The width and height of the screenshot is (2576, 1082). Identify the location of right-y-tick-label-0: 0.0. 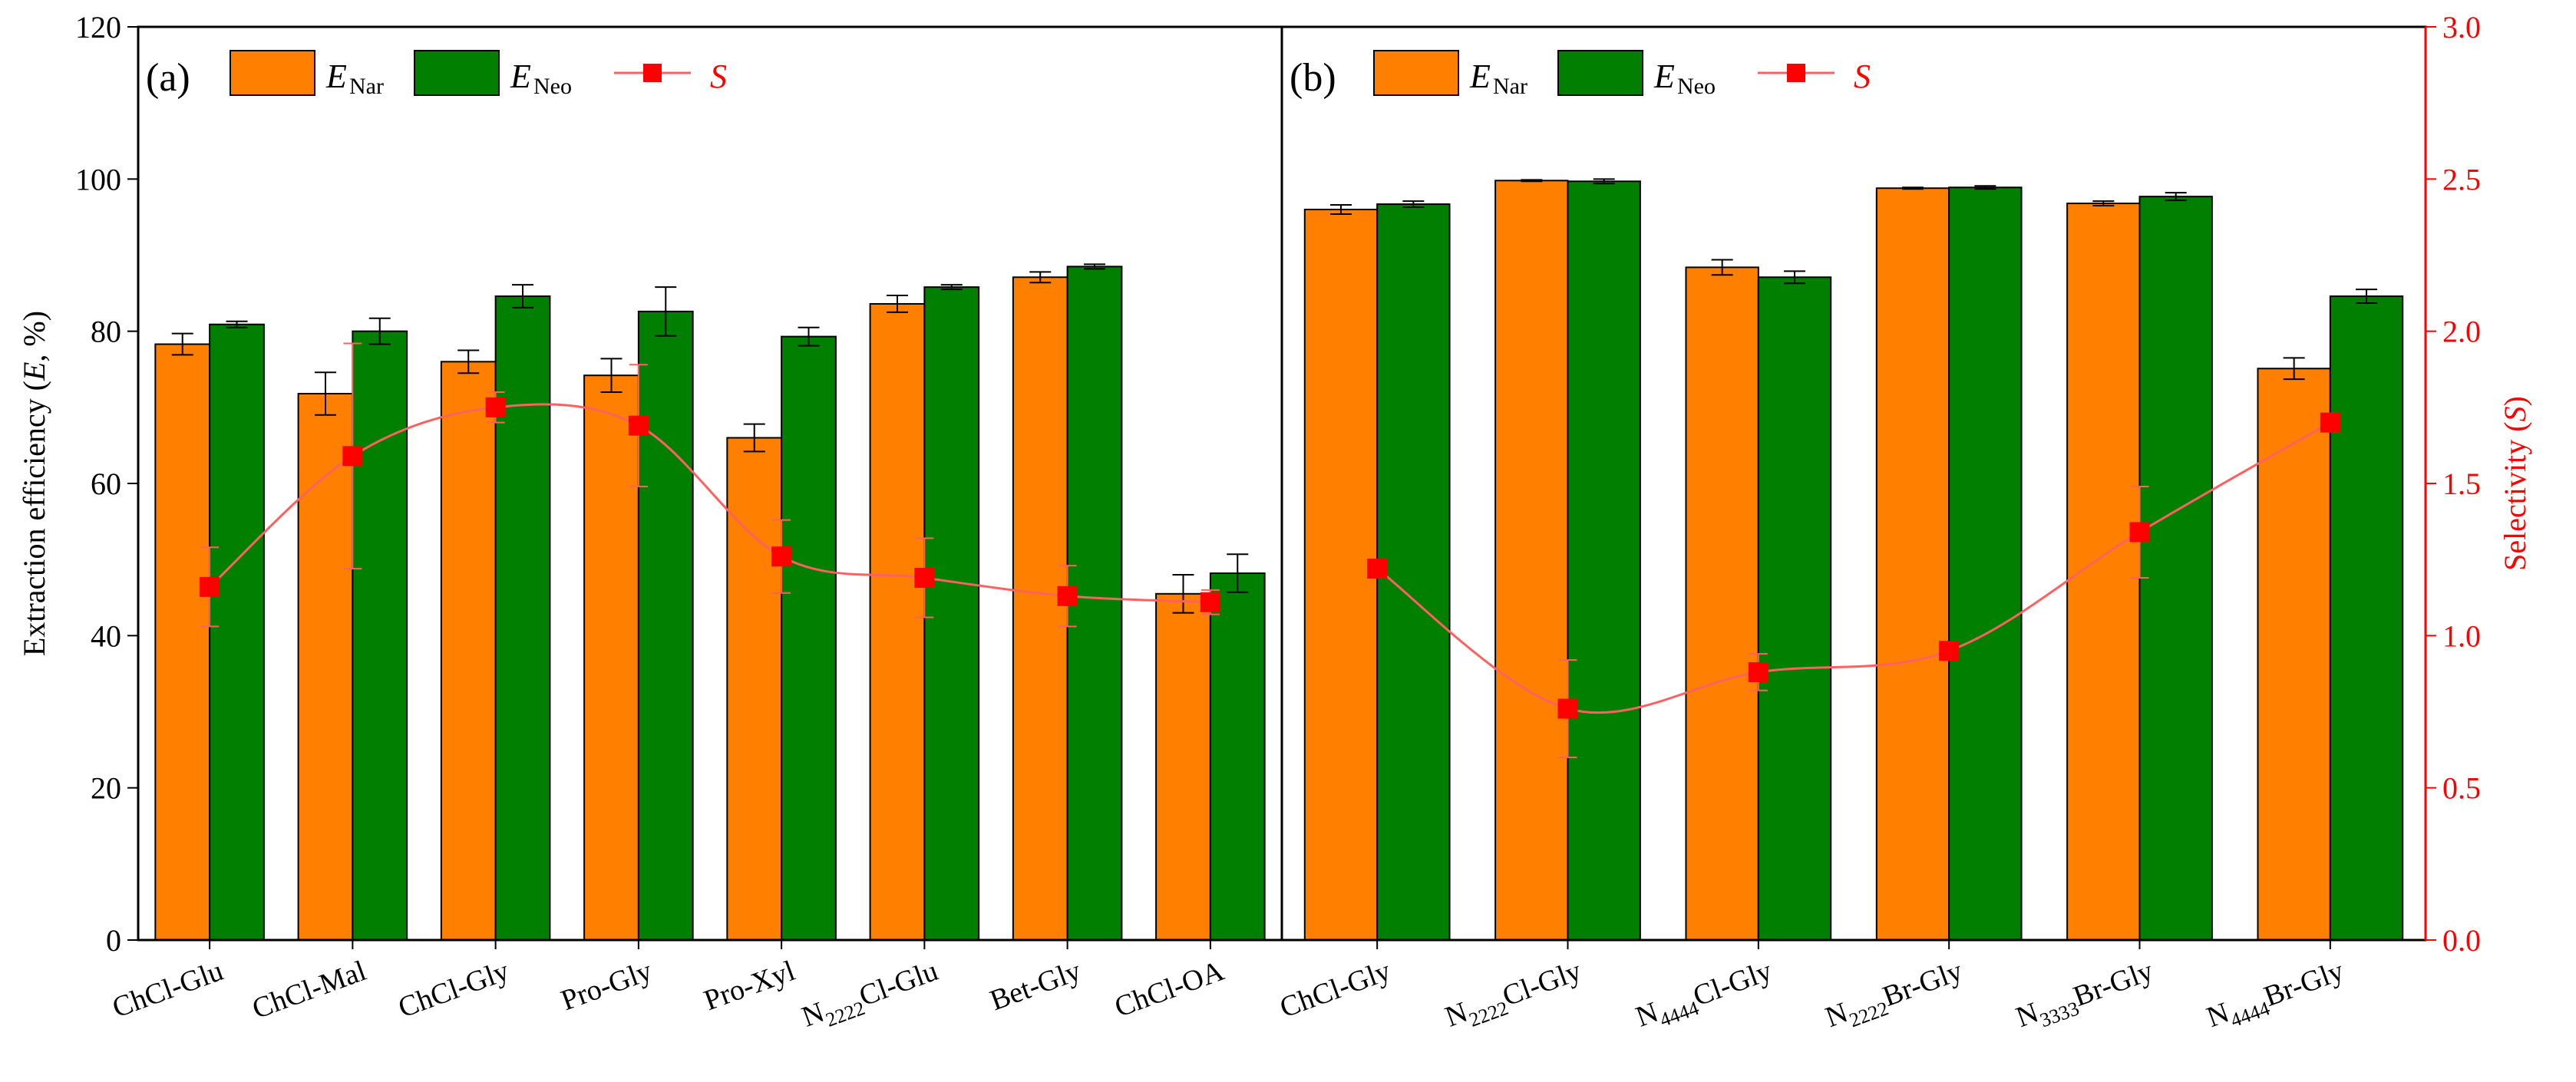
(2461, 940).